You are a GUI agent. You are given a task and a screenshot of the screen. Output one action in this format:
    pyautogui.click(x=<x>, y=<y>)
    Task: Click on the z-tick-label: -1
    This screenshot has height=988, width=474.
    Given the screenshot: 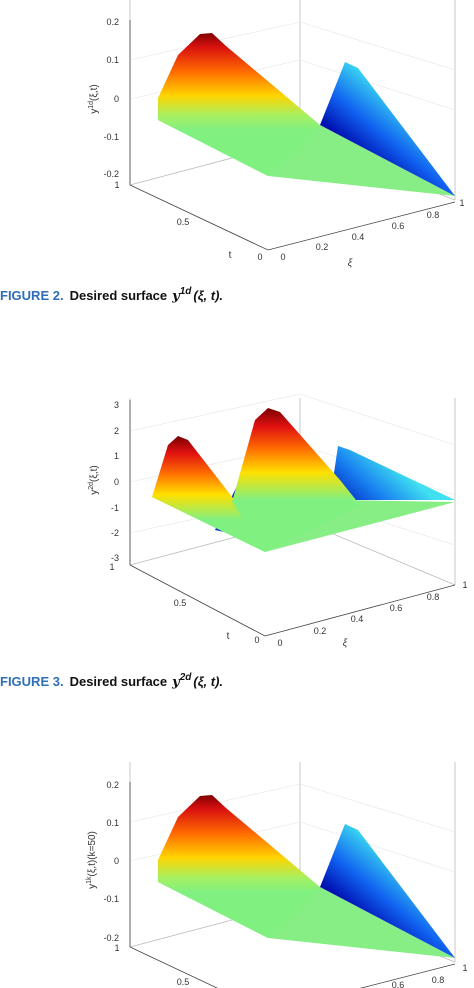 What is the action you would take?
    pyautogui.click(x=115, y=508)
    